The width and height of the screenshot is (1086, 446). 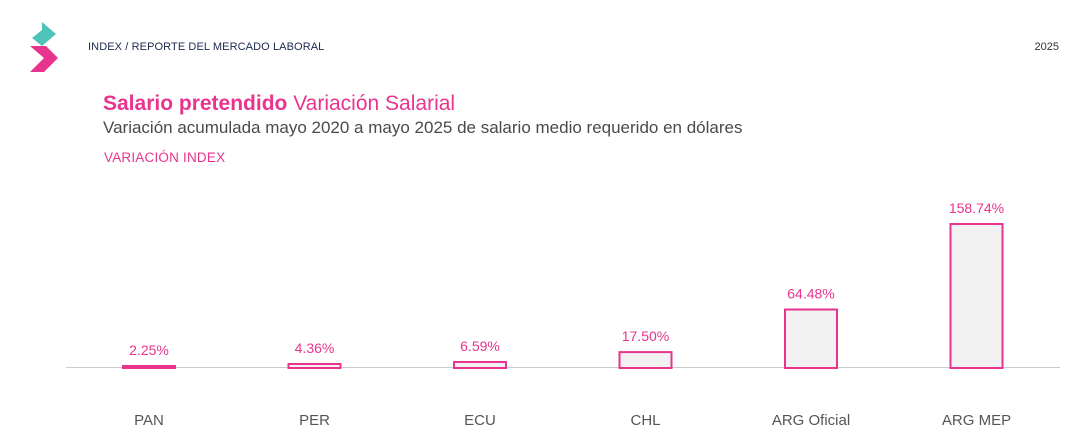 I want to click on page-title: Salario pretendido Variación Salarial, so click(x=279, y=104).